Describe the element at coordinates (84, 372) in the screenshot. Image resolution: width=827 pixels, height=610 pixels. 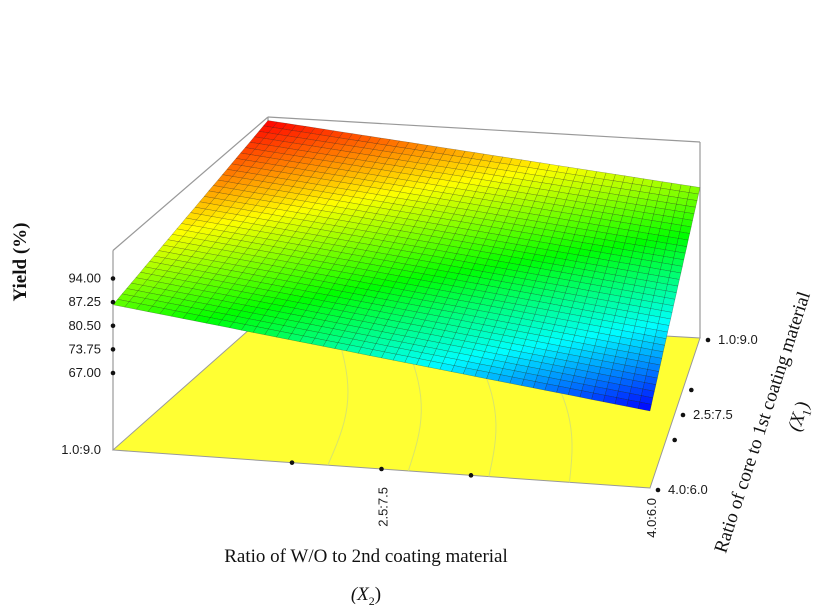
I see `z-tick-label: 67.00` at that location.